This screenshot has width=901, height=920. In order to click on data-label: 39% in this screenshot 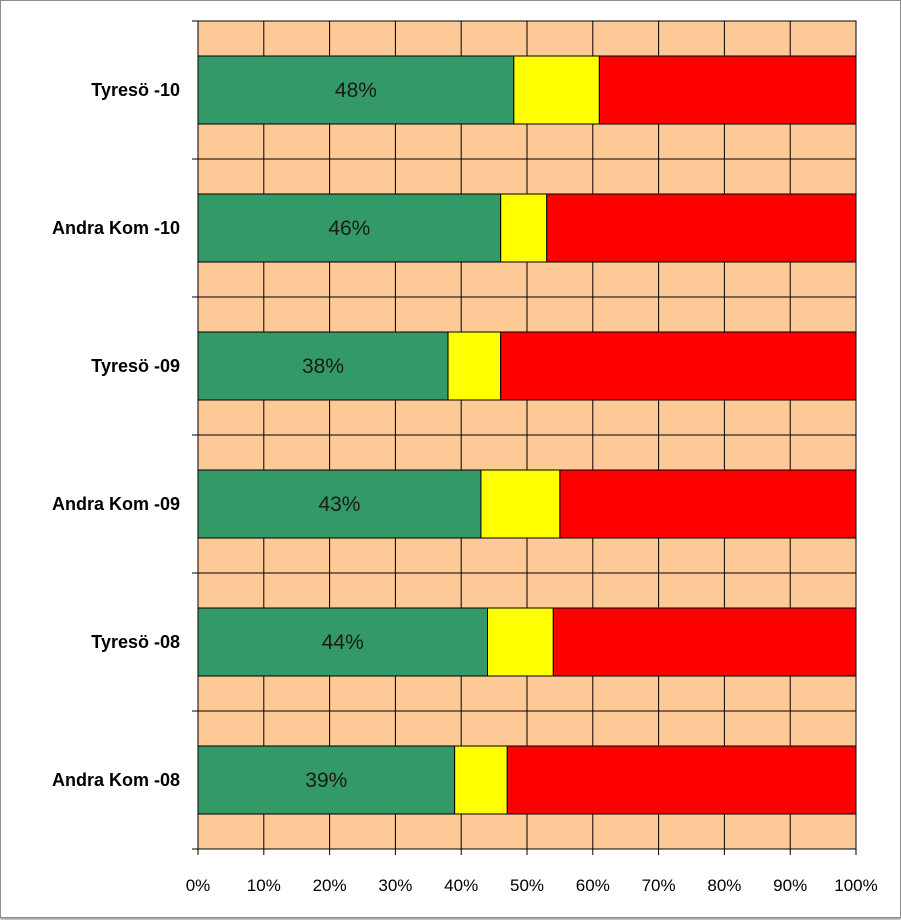, I will do `click(326, 780)`.